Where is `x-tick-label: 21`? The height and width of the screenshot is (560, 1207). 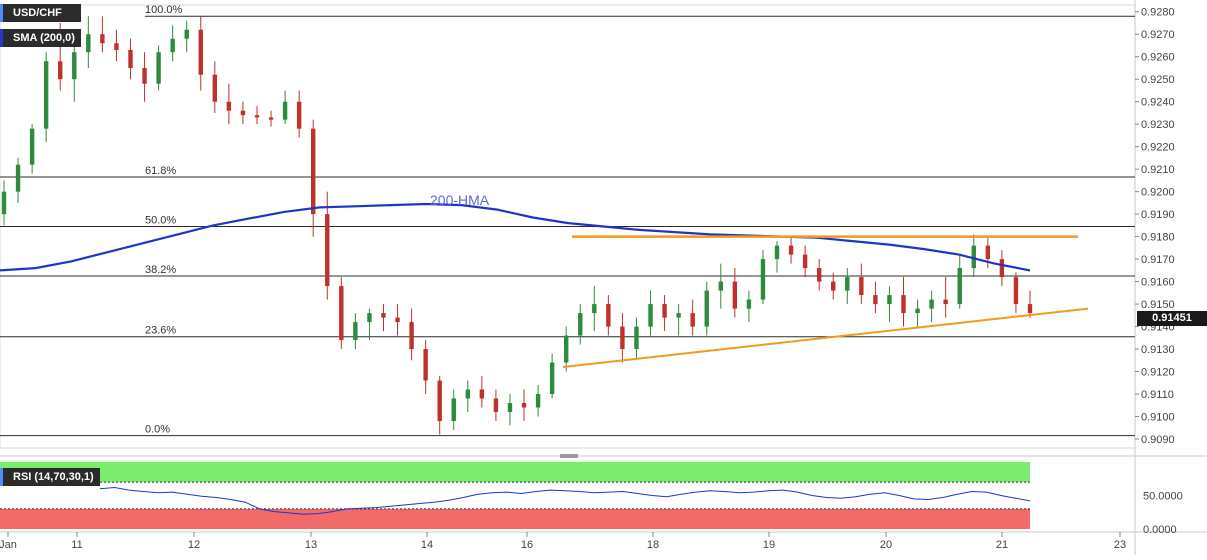
x-tick-label: 21 is located at coordinates (1002, 545).